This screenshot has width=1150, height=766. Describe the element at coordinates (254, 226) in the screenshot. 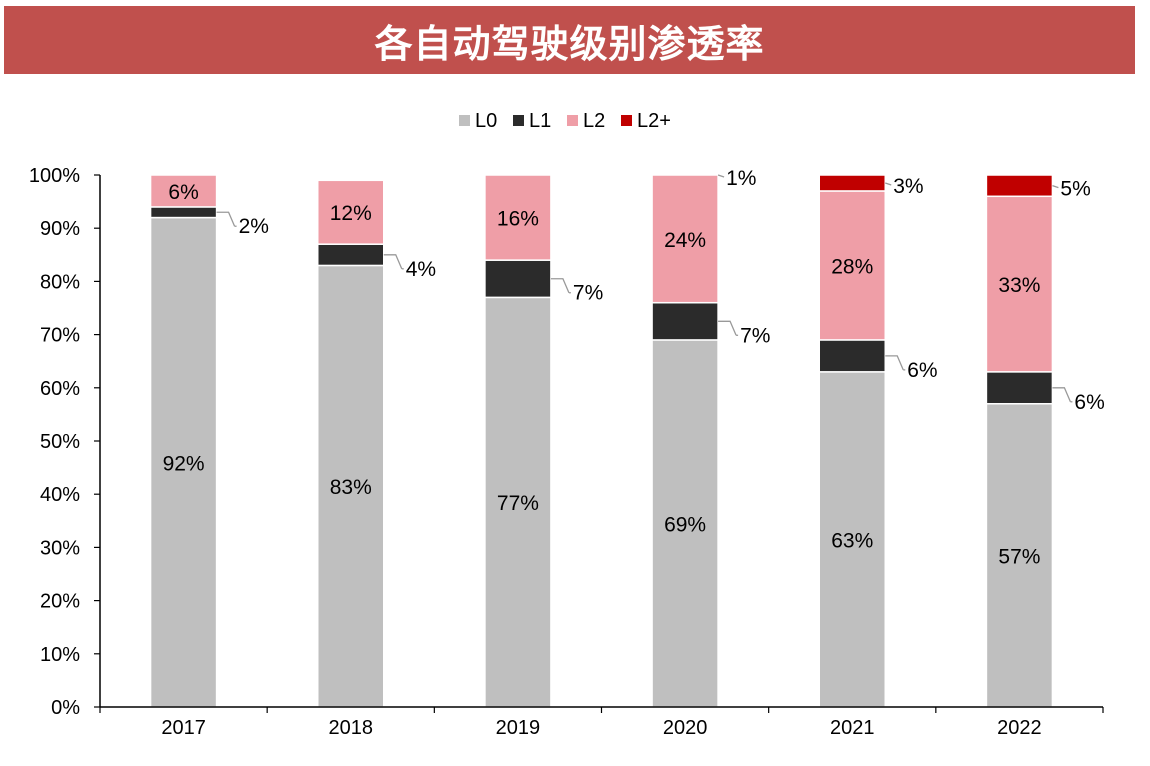

I see `data-label: 2%` at that location.